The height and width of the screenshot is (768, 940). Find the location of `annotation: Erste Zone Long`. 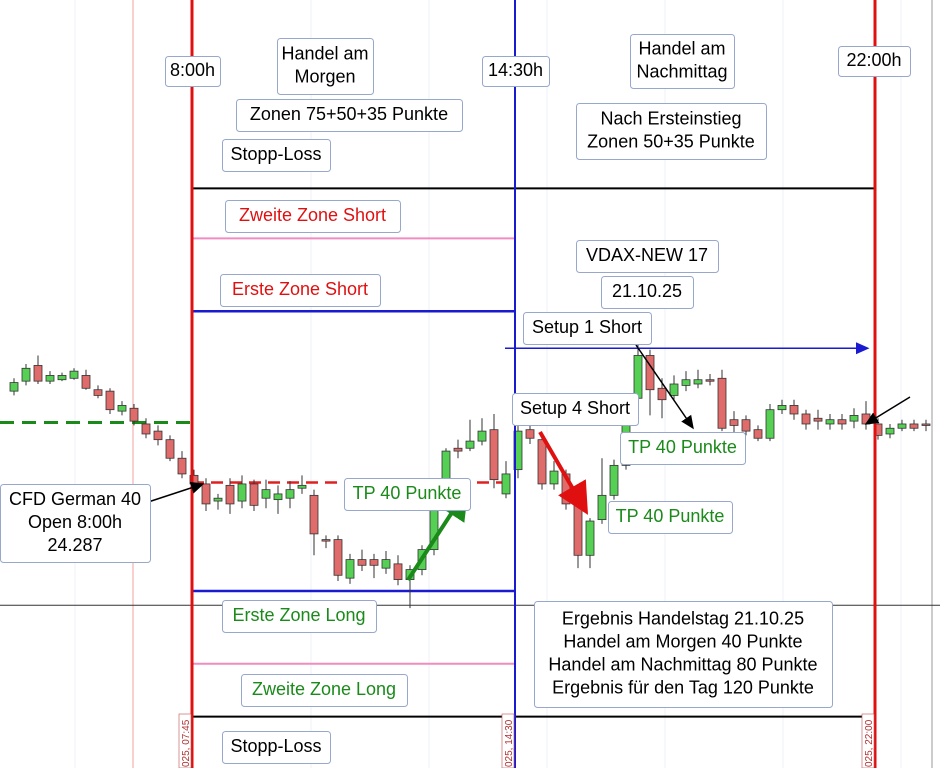

annotation: Erste Zone Long is located at coordinates (299, 616).